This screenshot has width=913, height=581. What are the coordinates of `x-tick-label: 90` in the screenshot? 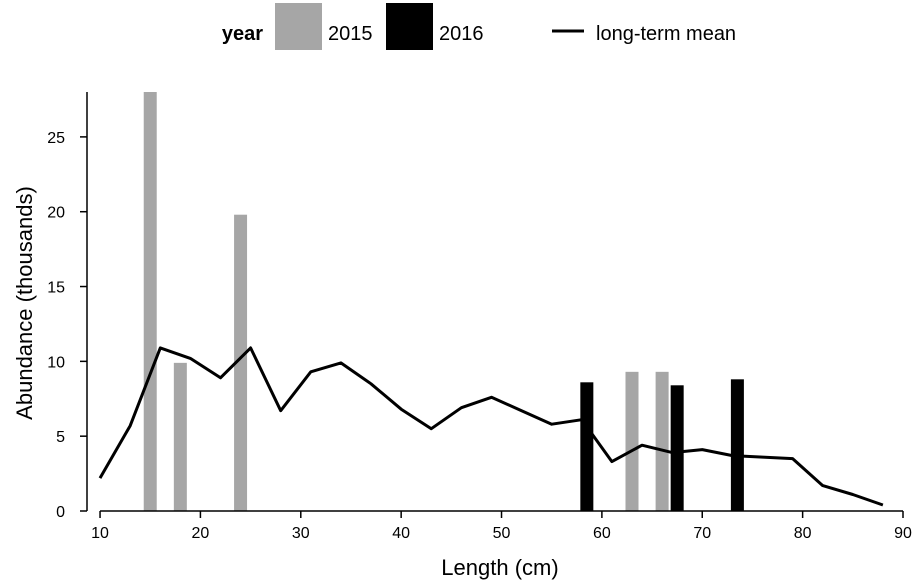 It's located at (903, 533).